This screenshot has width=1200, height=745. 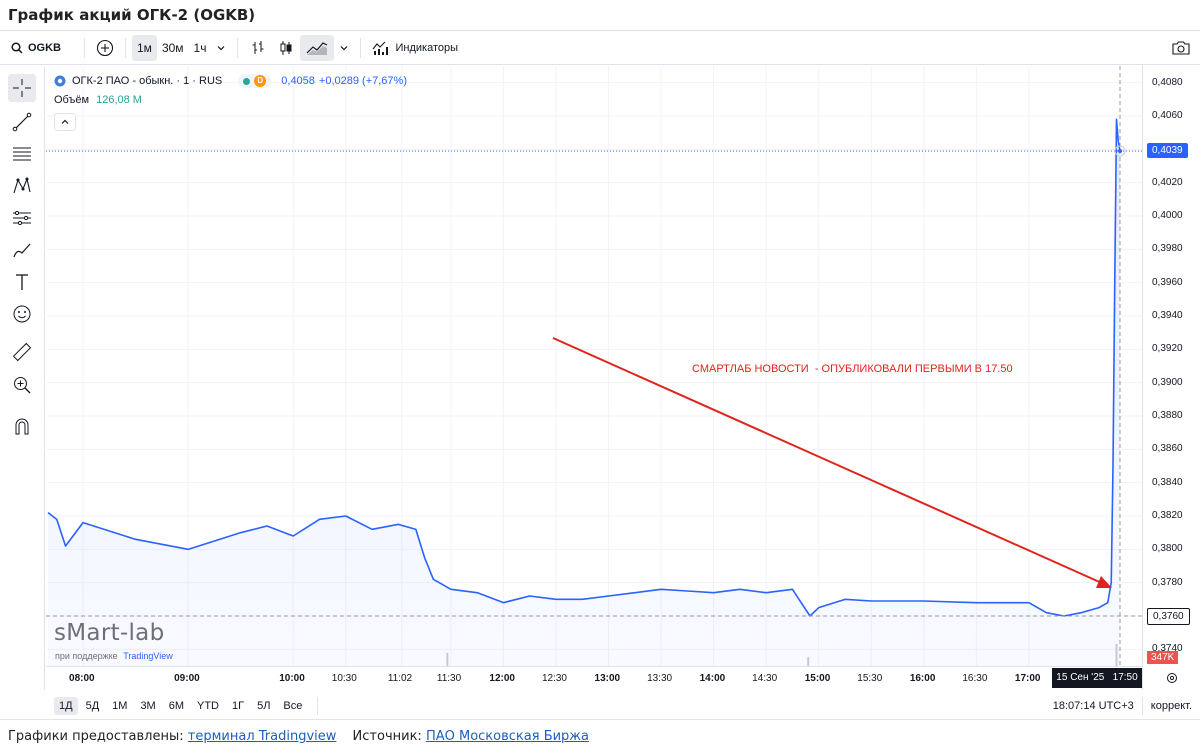 I want to click on brush-tool, so click(x=22, y=250).